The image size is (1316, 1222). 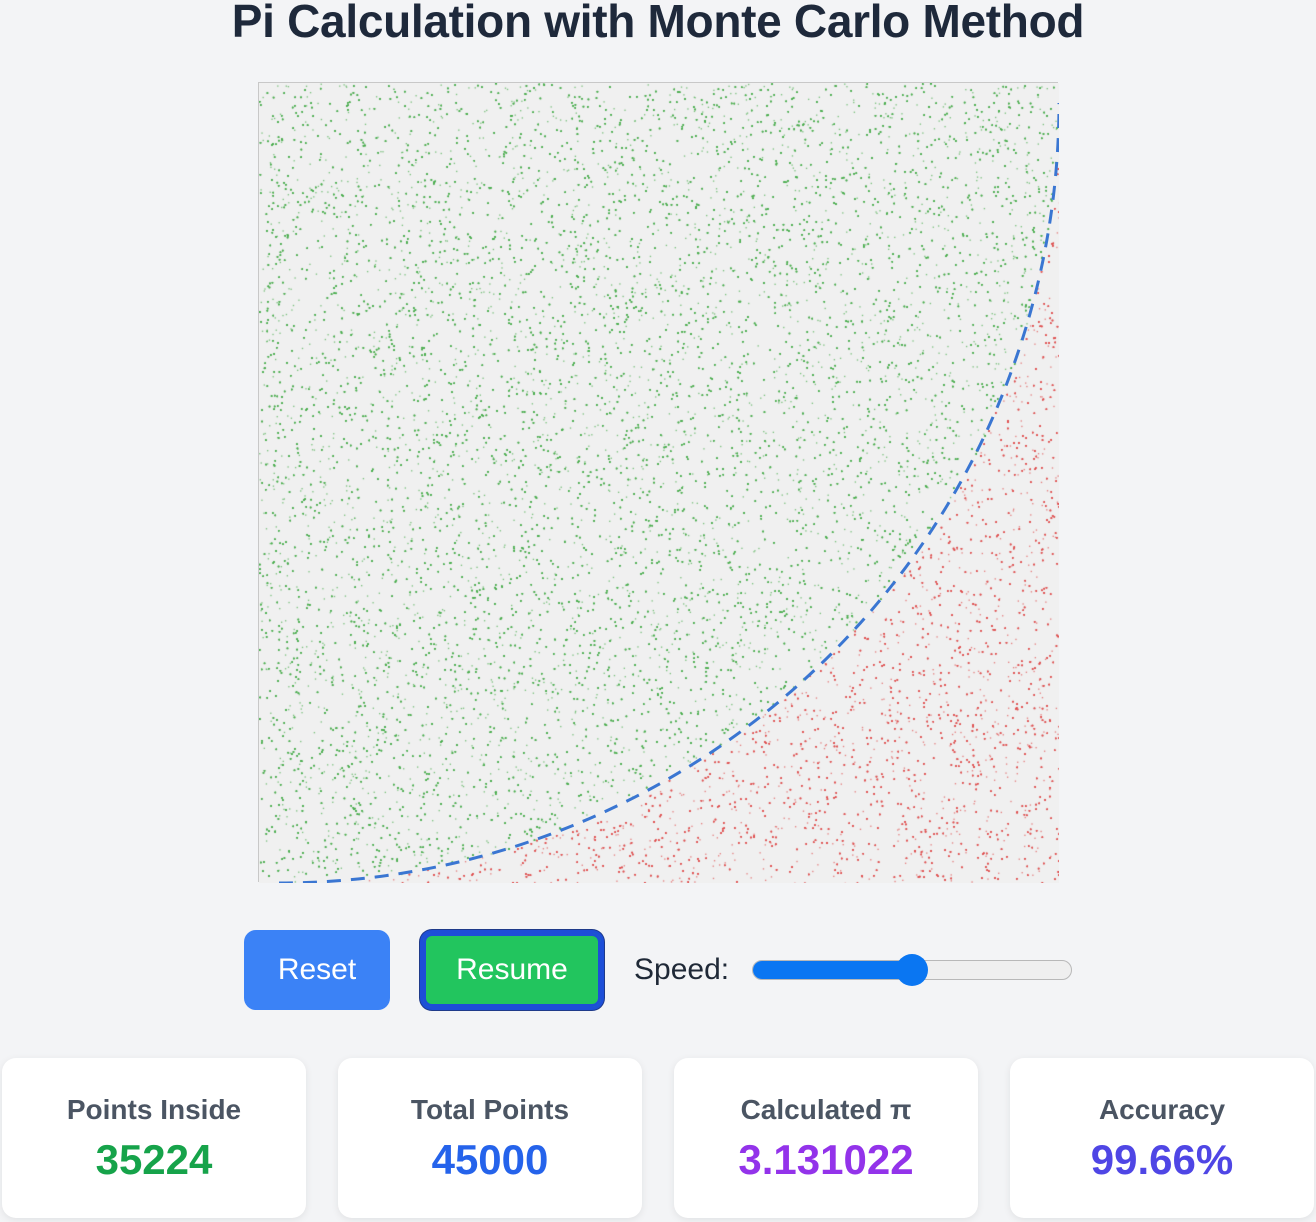 What do you see at coordinates (1162, 1159) in the screenshot?
I see `stat-value: 99.66%` at bounding box center [1162, 1159].